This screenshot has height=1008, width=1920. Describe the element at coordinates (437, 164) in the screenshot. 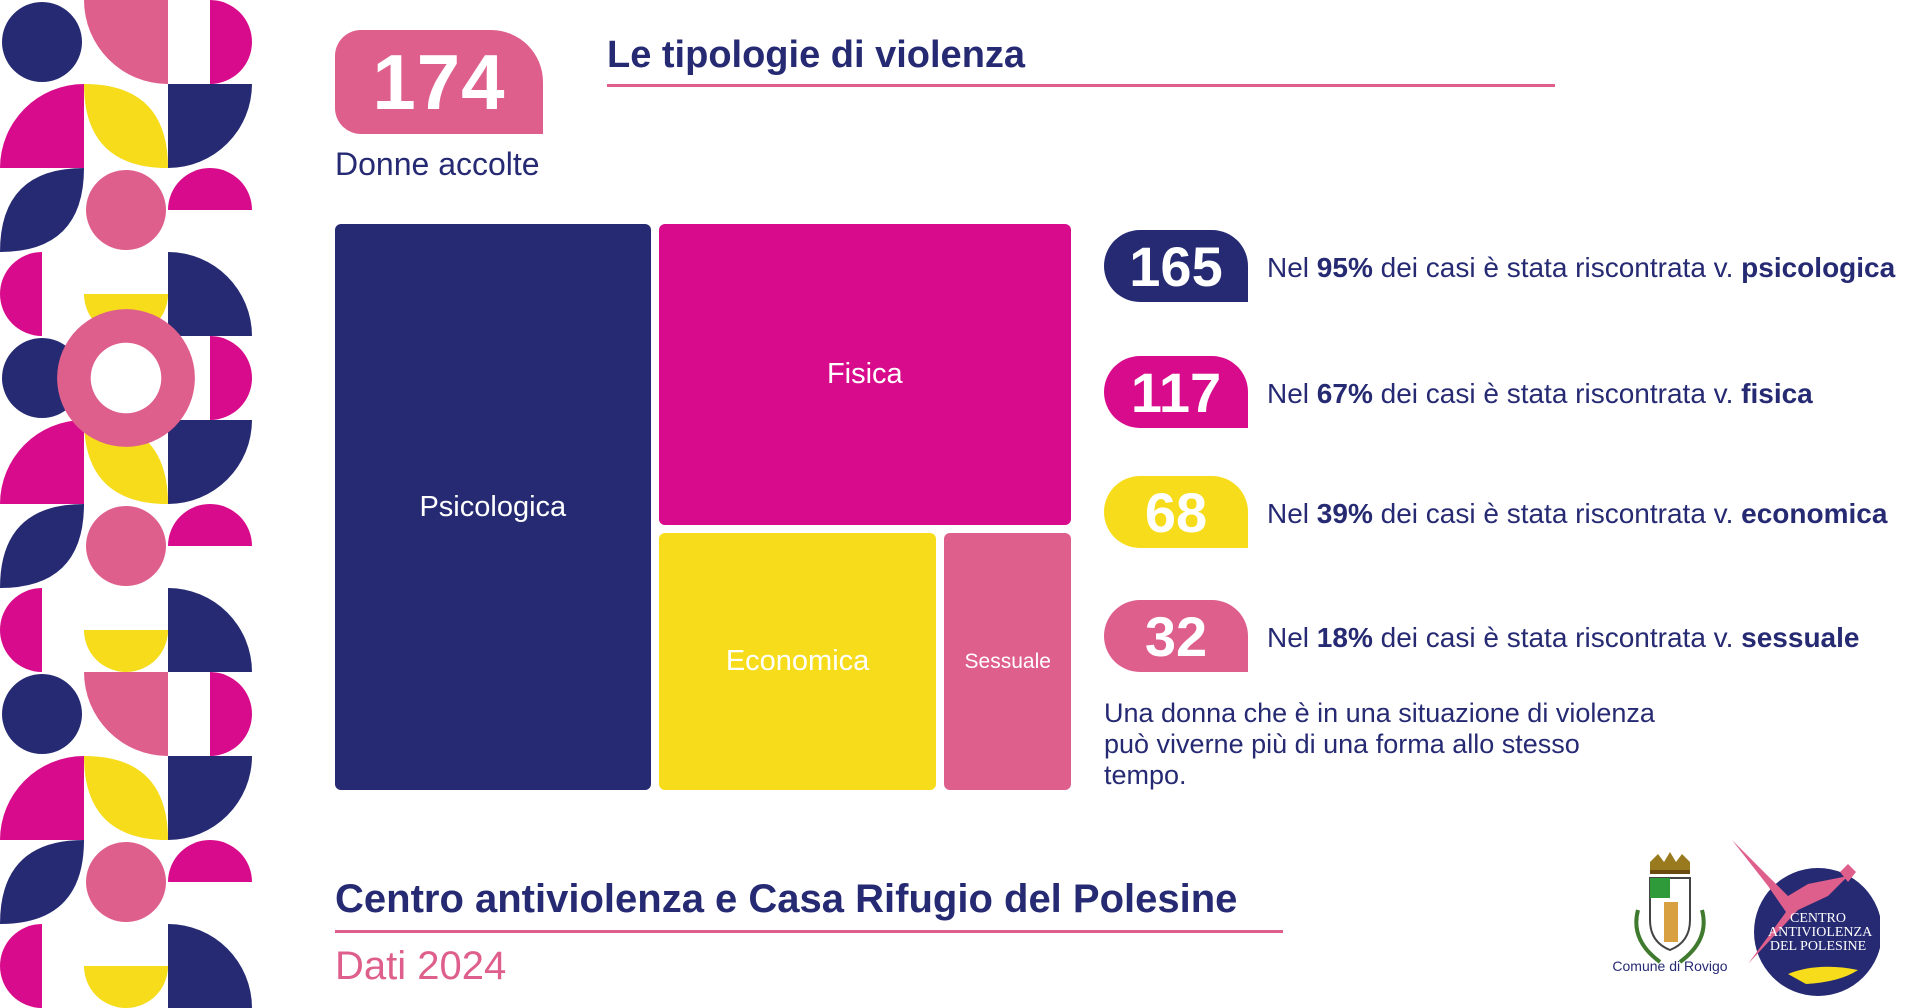

I see `total-women-label: Donne accolte` at that location.